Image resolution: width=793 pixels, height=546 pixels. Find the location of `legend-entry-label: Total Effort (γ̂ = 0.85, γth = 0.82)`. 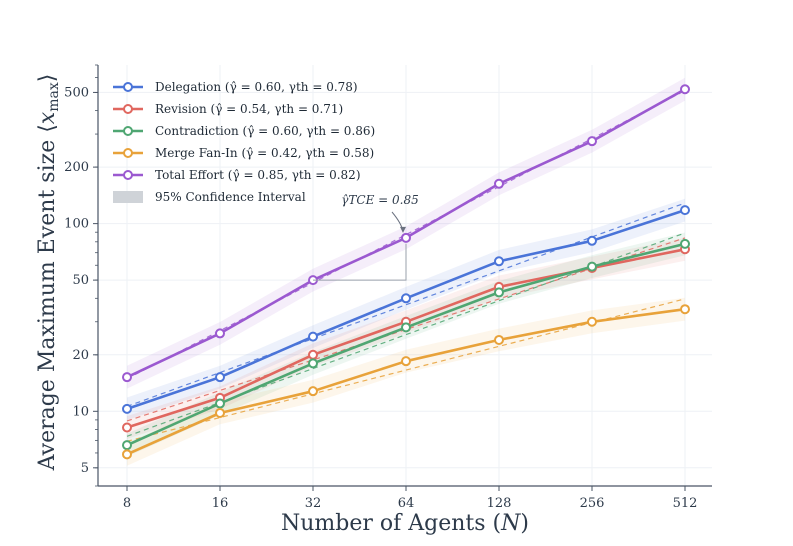

legend-entry-label: Total Effort (γ̂ = 0.85, γth = 0.82) is located at coordinates (258, 175).